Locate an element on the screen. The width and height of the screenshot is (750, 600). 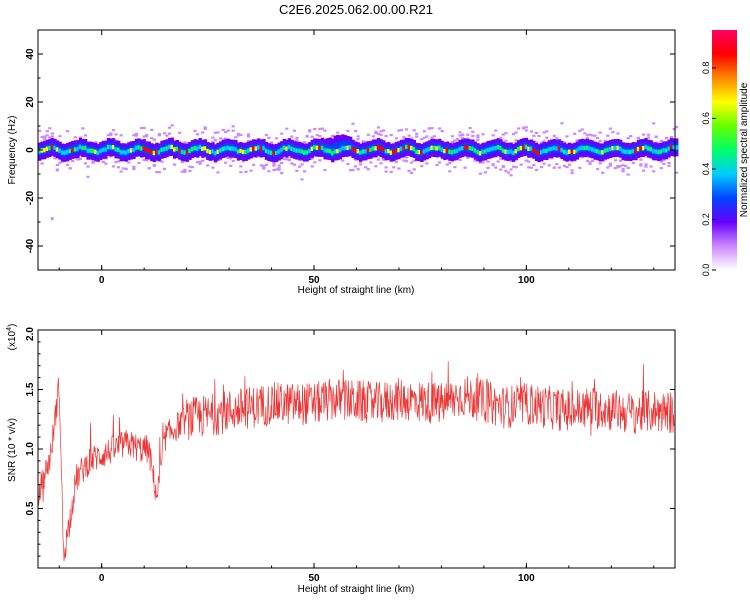
snr-x-tick-label: 100 is located at coordinates (526, 578).